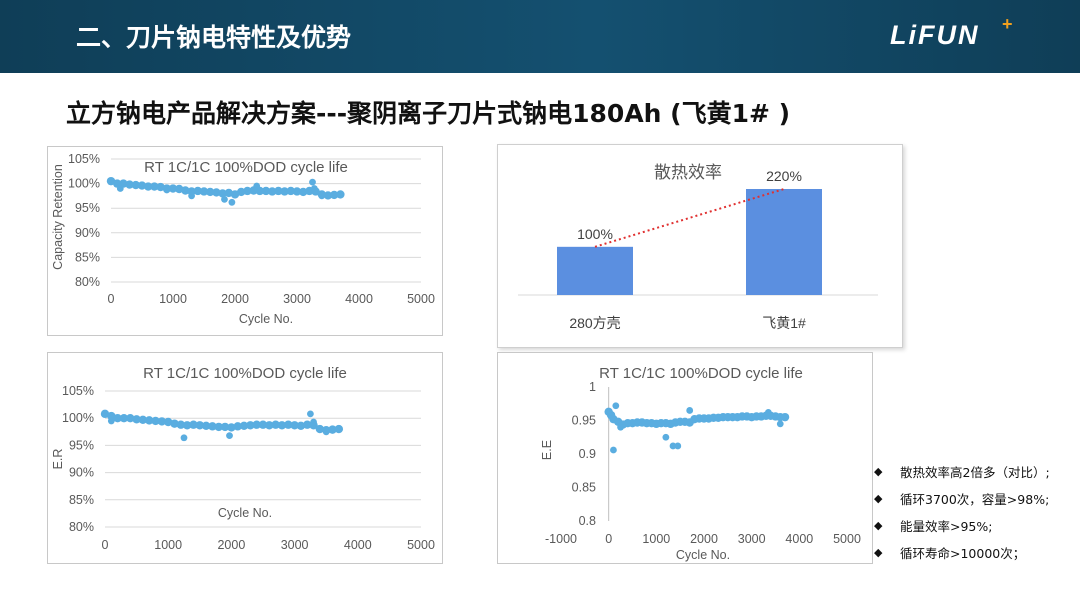  I want to click on heat-dissipation-plot: 散热效率 100% 280方壳 220% 飞黄1#, so click(698, 247).